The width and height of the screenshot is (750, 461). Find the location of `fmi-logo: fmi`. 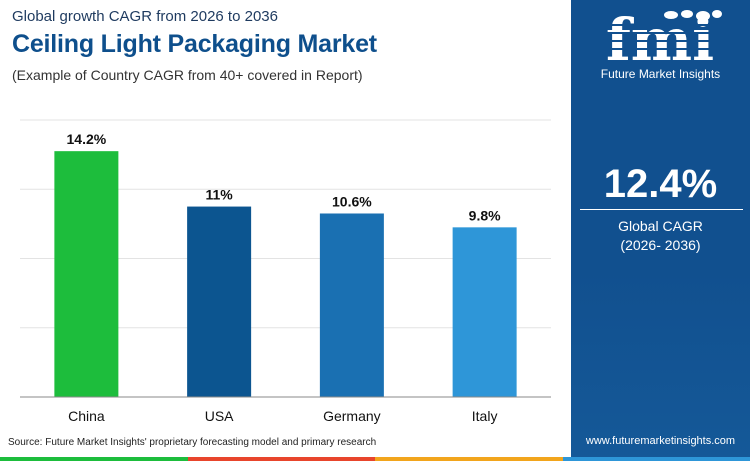

fmi-logo: fmi is located at coordinates (660, 41).